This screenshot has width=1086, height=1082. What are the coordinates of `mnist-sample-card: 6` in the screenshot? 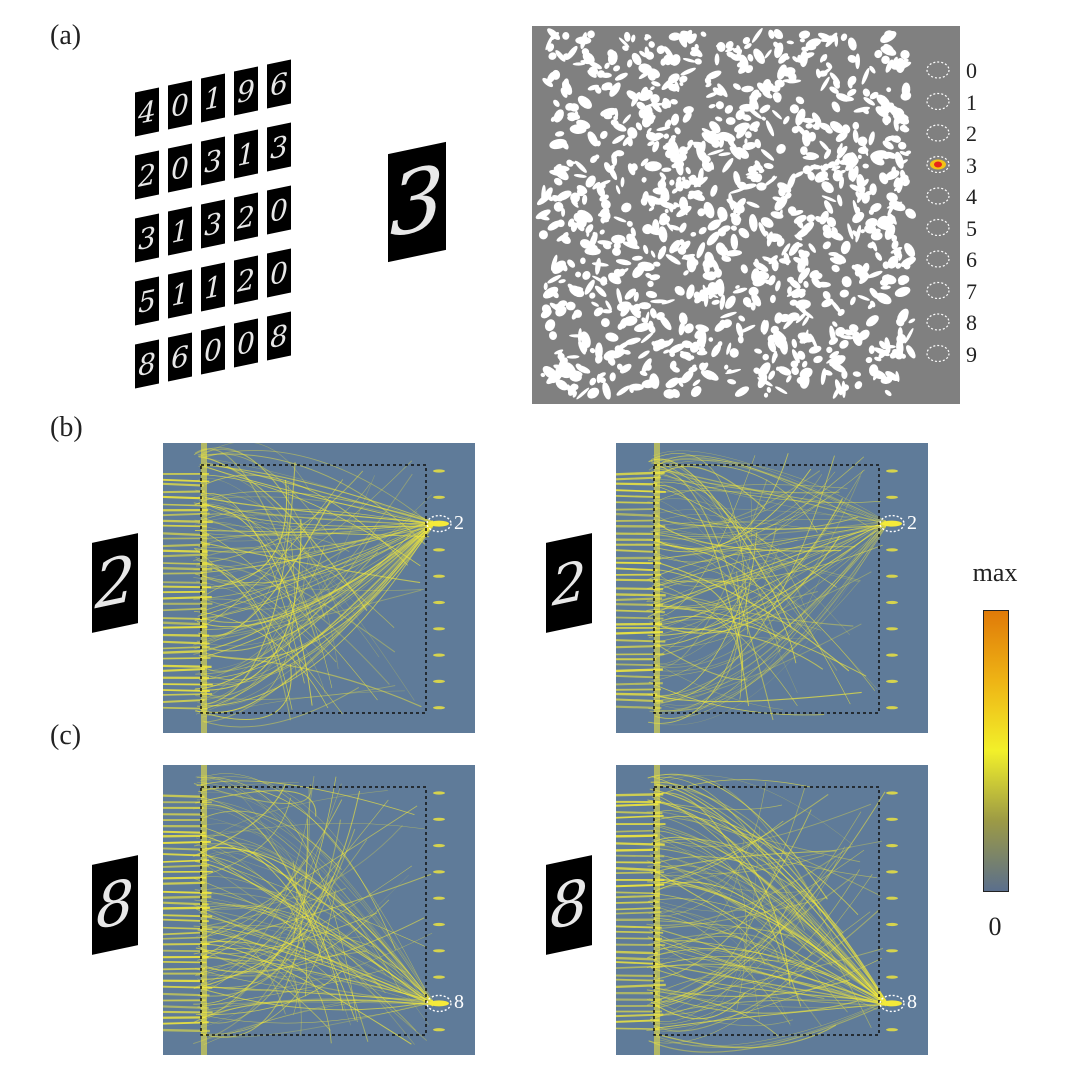 It's located at (279, 84).